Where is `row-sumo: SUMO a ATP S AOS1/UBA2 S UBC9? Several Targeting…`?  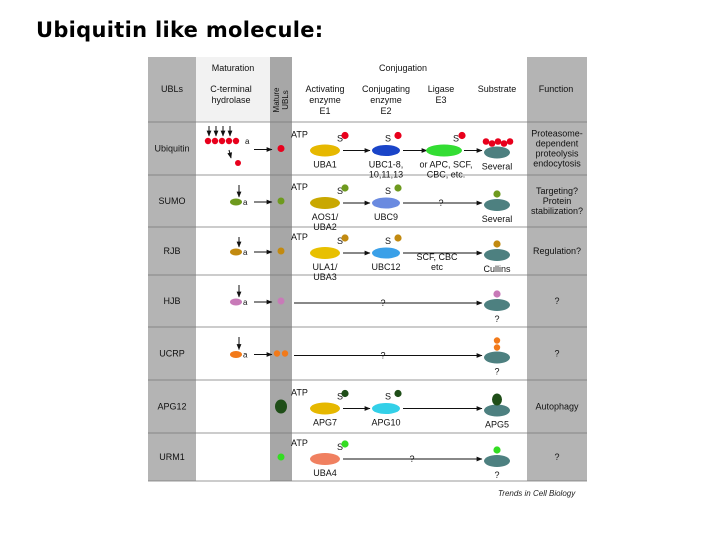 row-sumo: SUMO a ATP S AOS1/UBA2 S UBC9? Several Targeting… is located at coordinates (367, 207).